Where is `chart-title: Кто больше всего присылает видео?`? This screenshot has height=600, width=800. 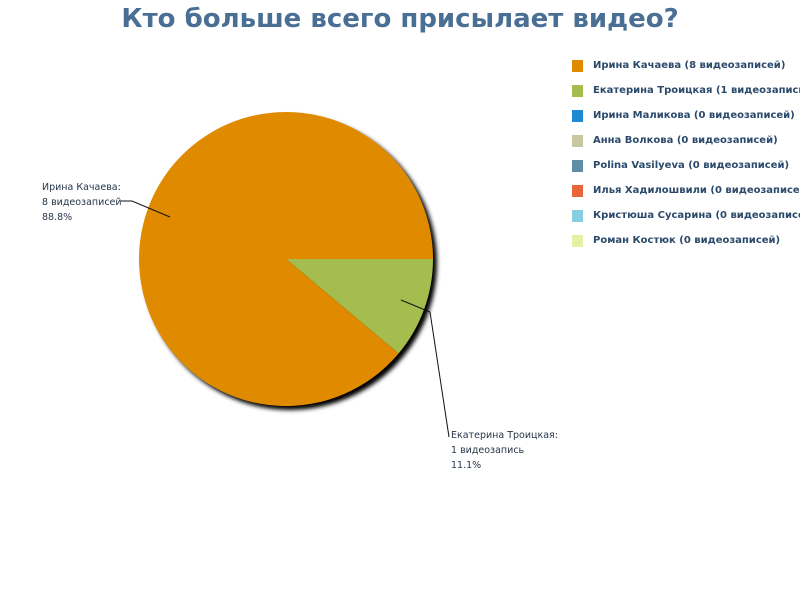 chart-title: Кто больше всего присылает видео? is located at coordinates (400, 19).